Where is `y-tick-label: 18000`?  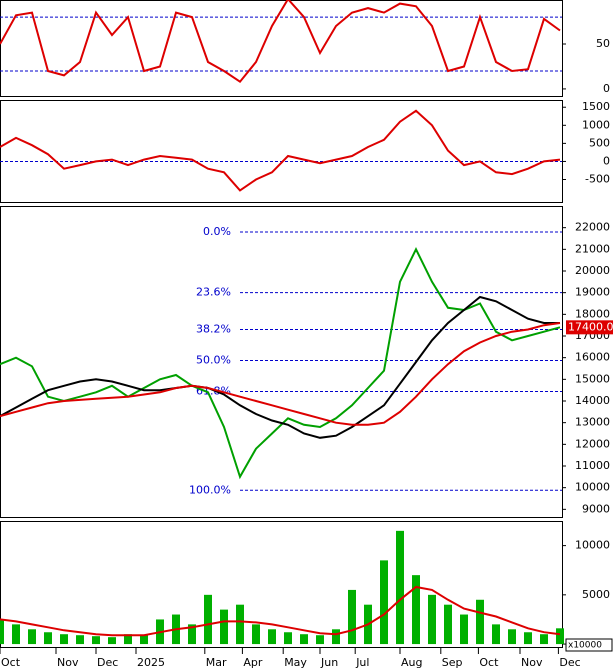
y-tick-label: 18000 is located at coordinates (592, 313).